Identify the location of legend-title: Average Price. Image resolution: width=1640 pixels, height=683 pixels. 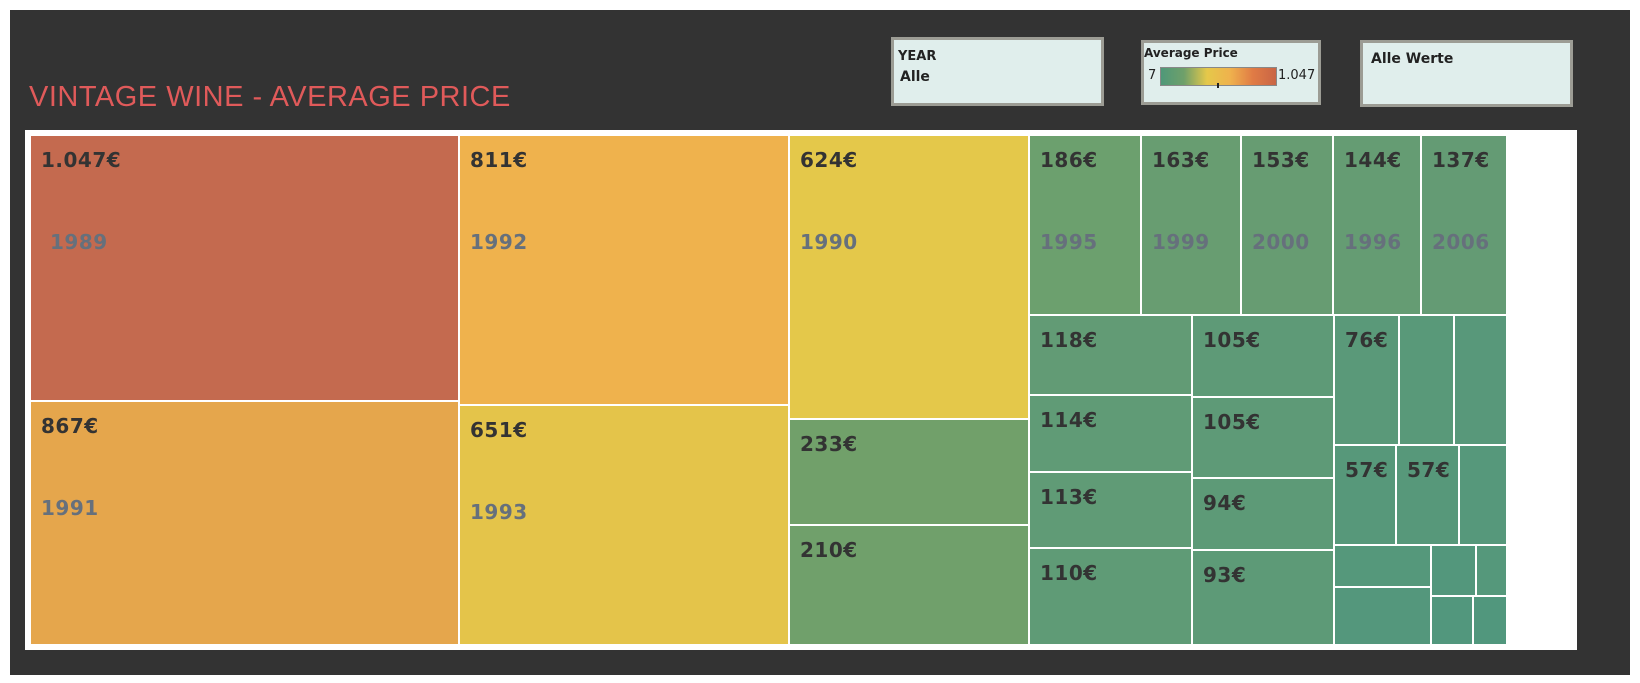
(1191, 53).